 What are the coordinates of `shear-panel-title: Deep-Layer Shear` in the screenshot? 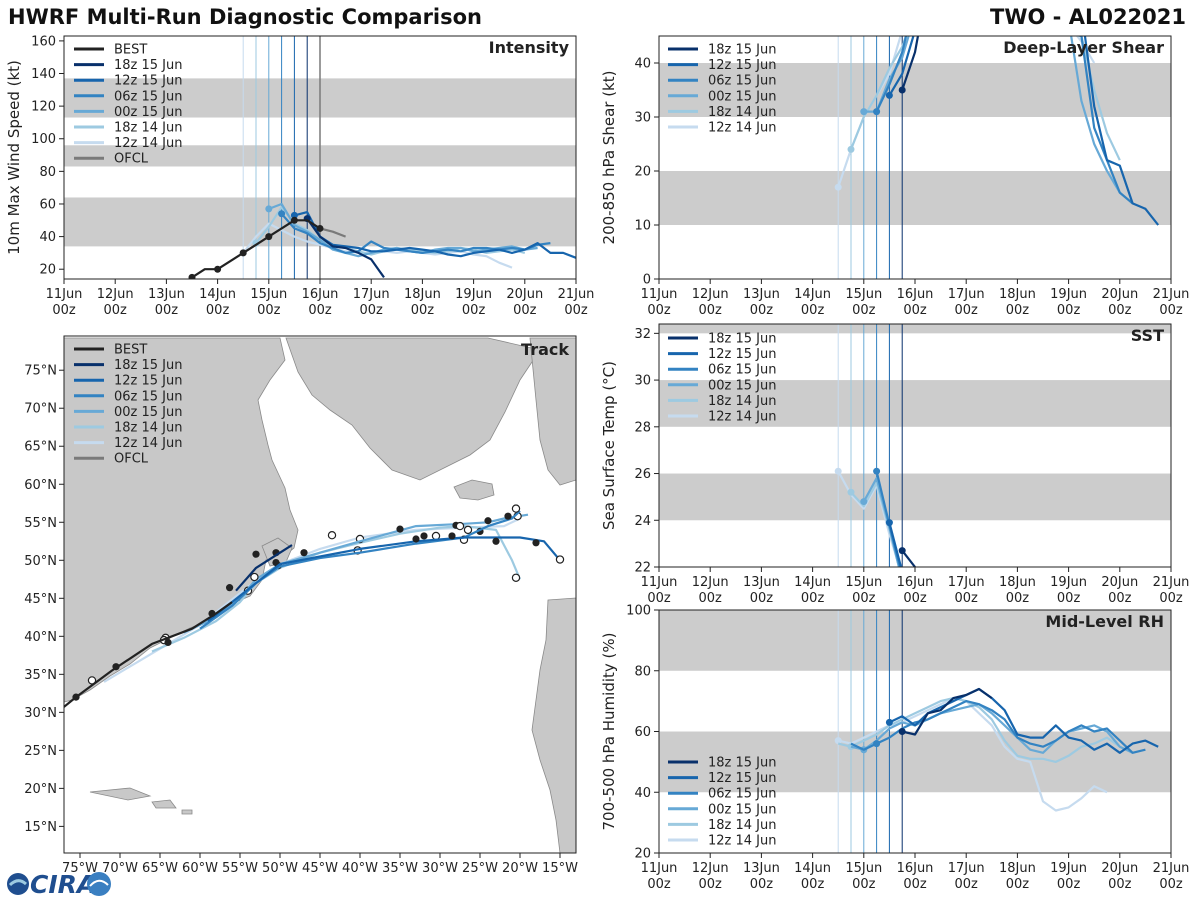 It's located at (1083, 47).